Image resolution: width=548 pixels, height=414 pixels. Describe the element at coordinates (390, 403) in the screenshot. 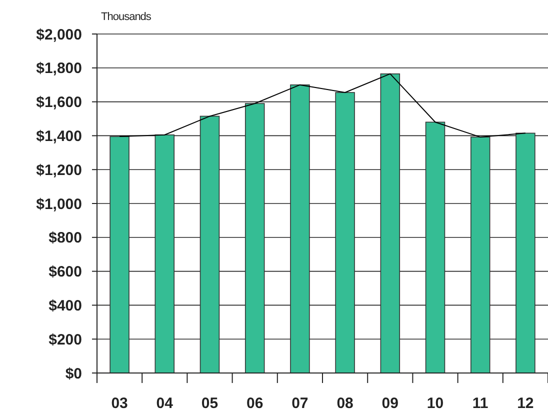

I see `x-tick-label: 09` at that location.